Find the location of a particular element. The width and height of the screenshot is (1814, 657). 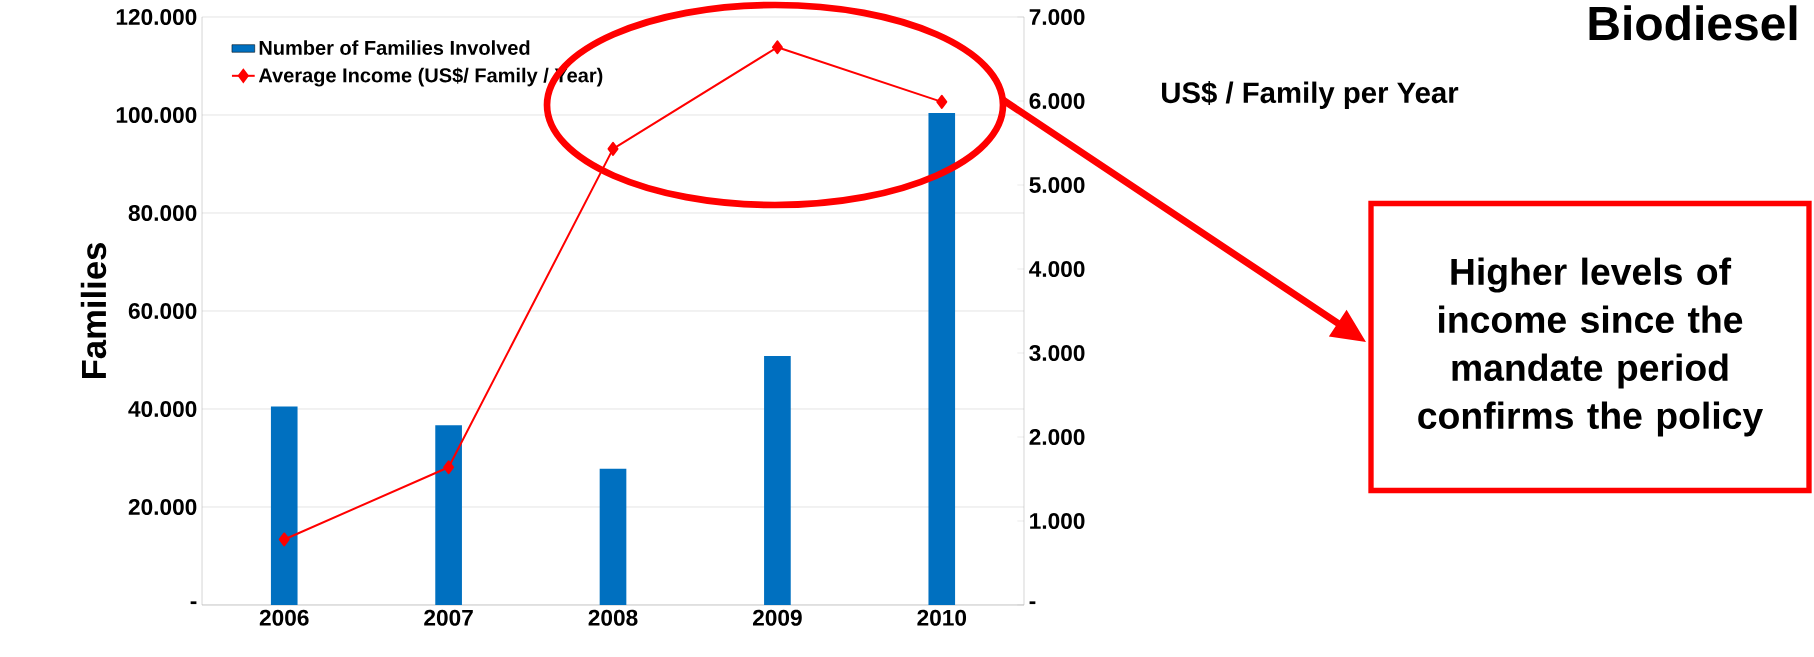

legend-label: Number of Families Involved is located at coordinates (394, 47).